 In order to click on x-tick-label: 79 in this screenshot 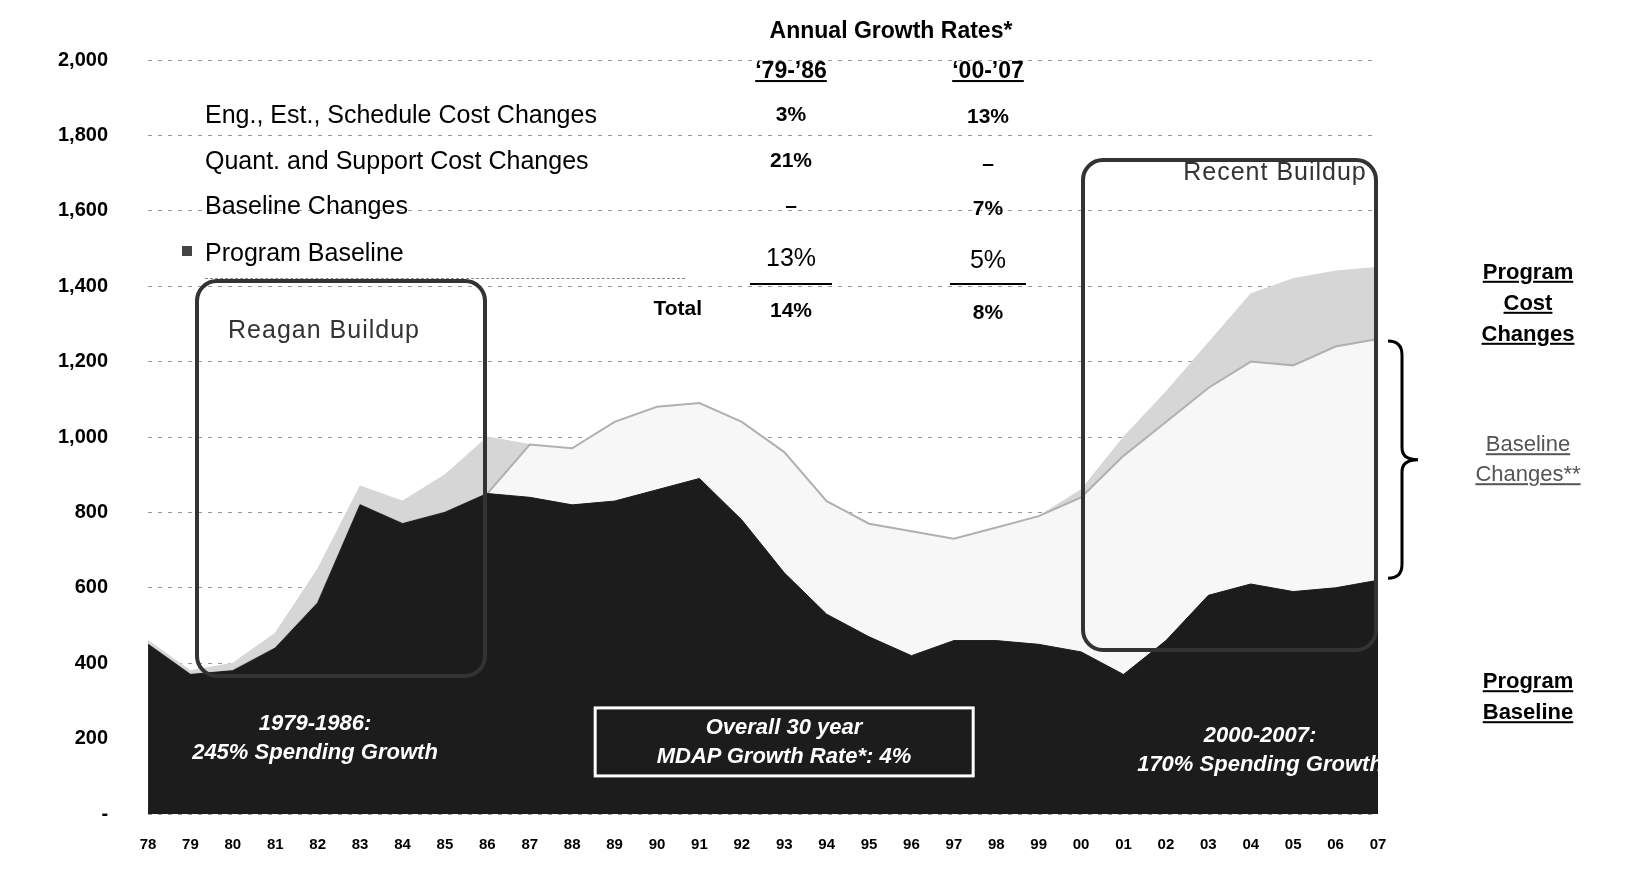, I will do `click(190, 844)`.